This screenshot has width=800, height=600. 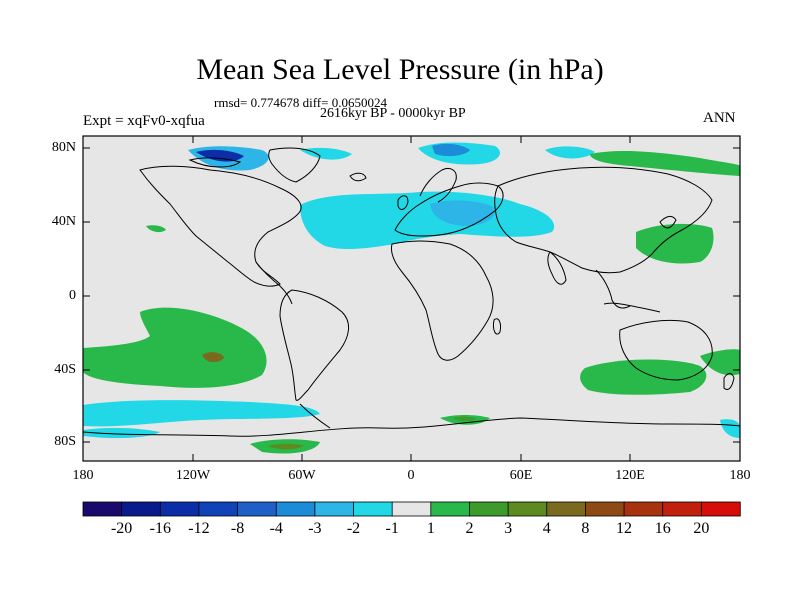 What do you see at coordinates (315, 416) in the screenshot?
I see `coast-antarctic-peninsula` at bounding box center [315, 416].